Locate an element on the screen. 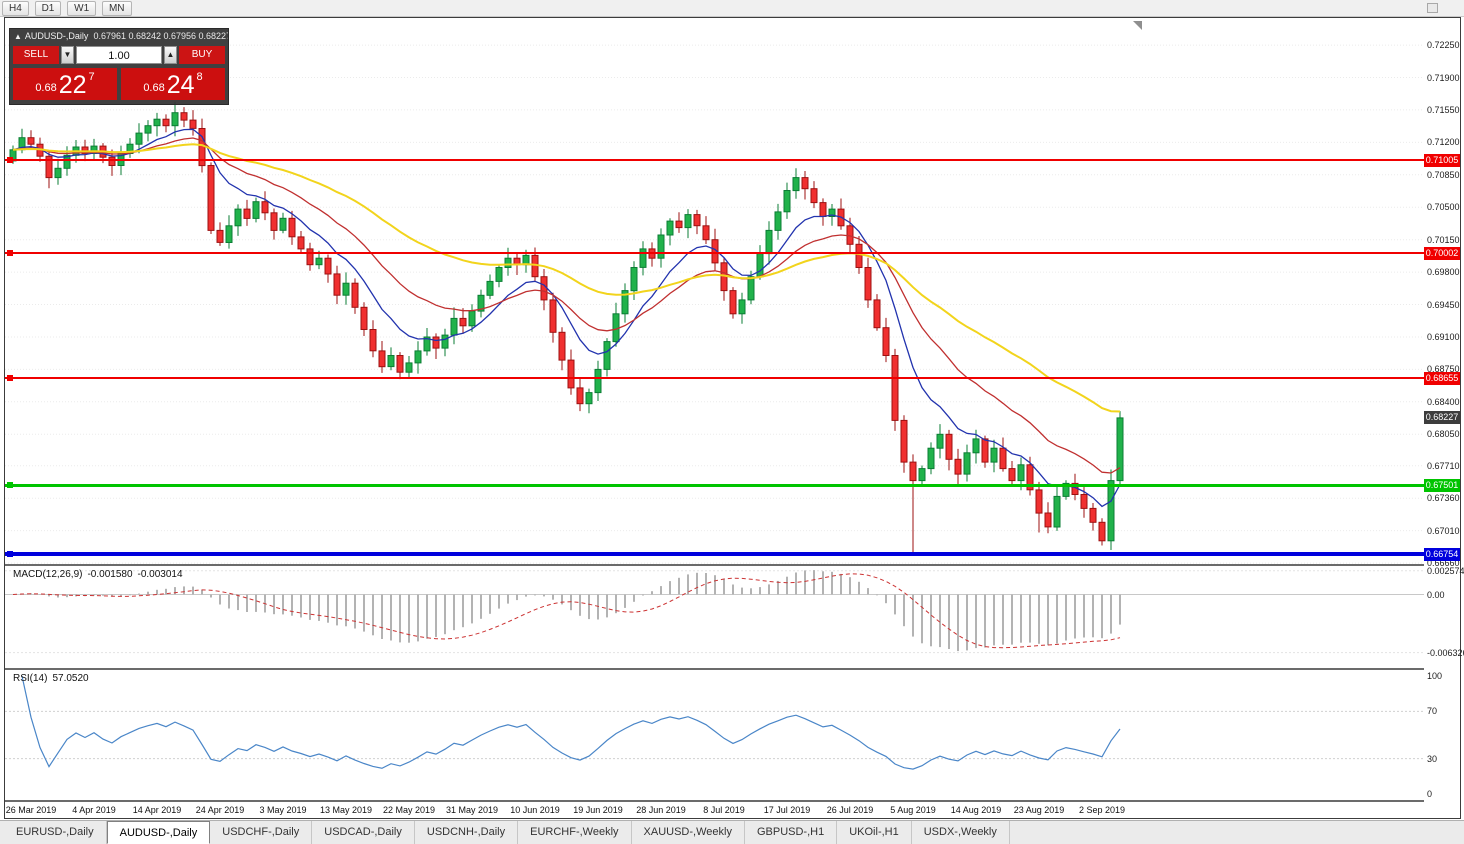 The height and width of the screenshot is (844, 1464). symbol-title: AUDUSD-,Daily is located at coordinates (56, 36).